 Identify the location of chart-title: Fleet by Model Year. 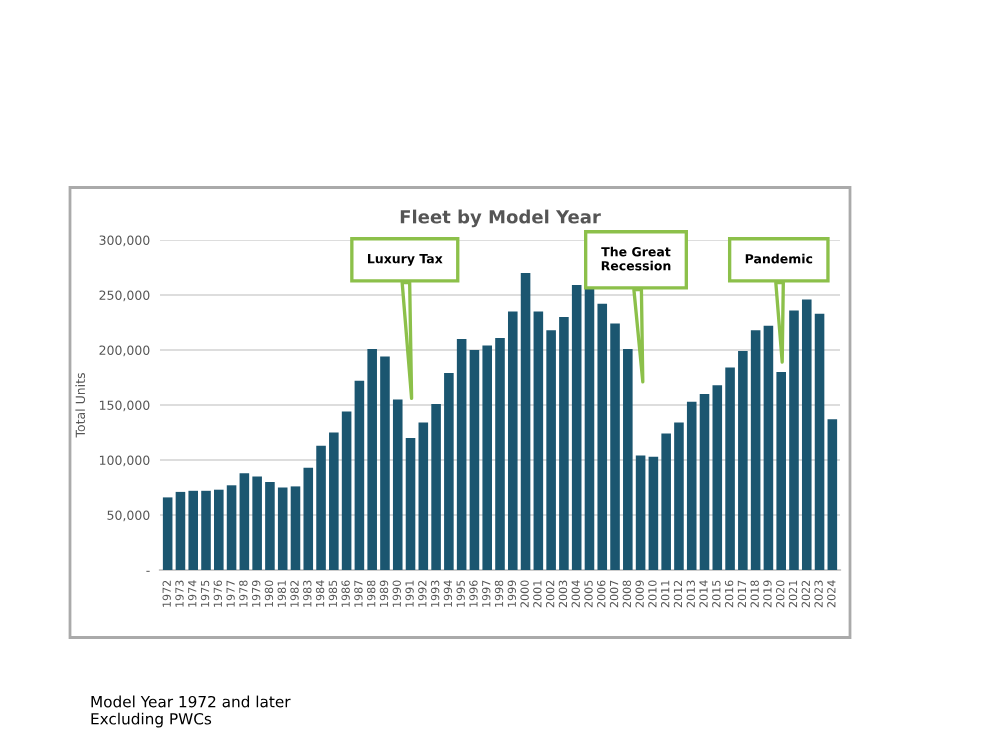
(500, 218).